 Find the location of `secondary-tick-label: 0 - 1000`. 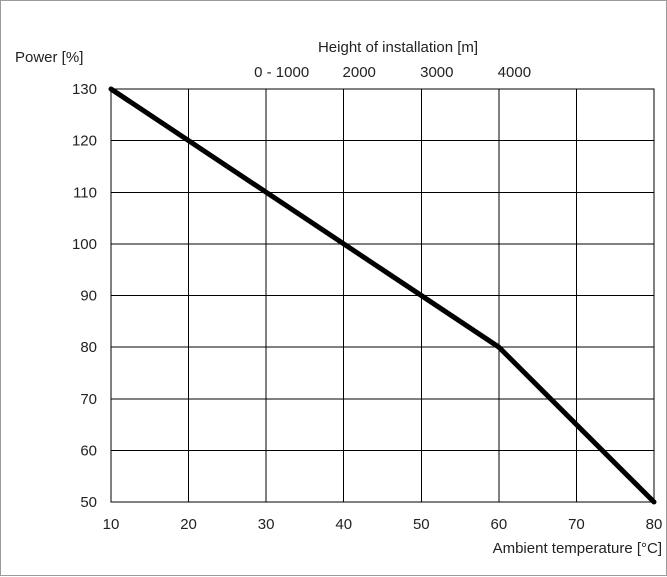

secondary-tick-label: 0 - 1000 is located at coordinates (281, 72).